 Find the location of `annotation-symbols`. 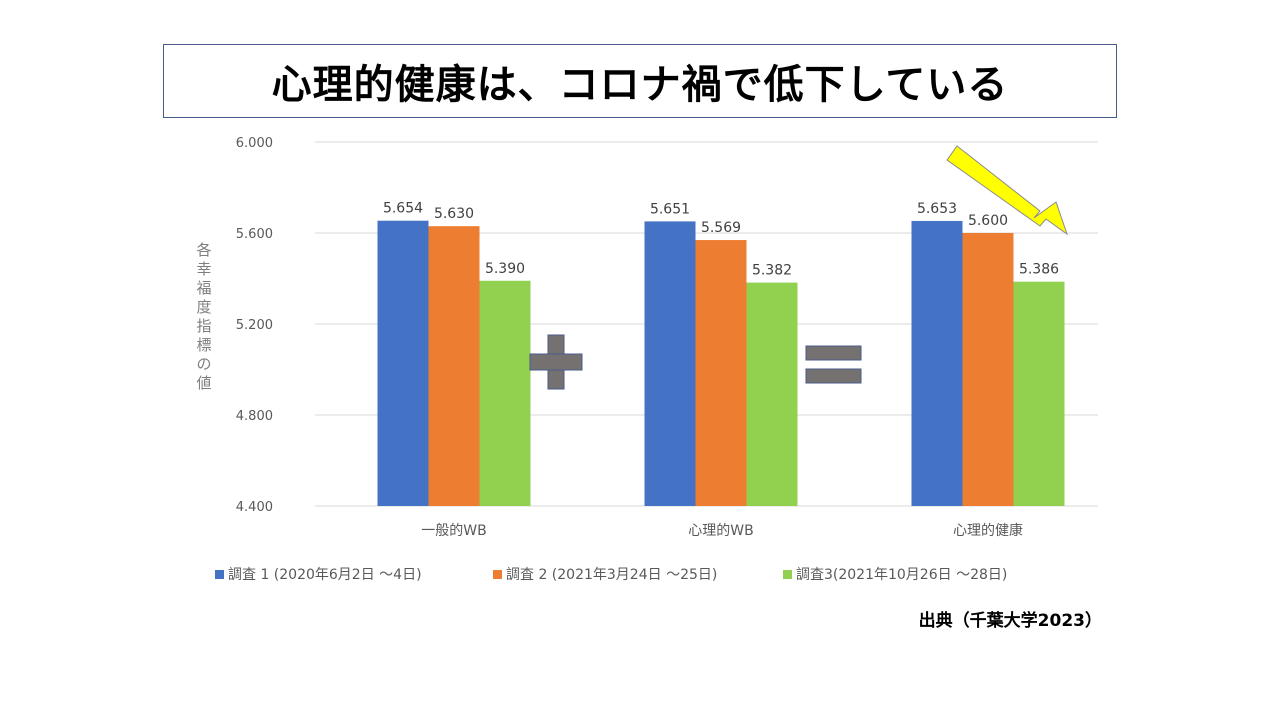

annotation-symbols is located at coordinates (798, 267).